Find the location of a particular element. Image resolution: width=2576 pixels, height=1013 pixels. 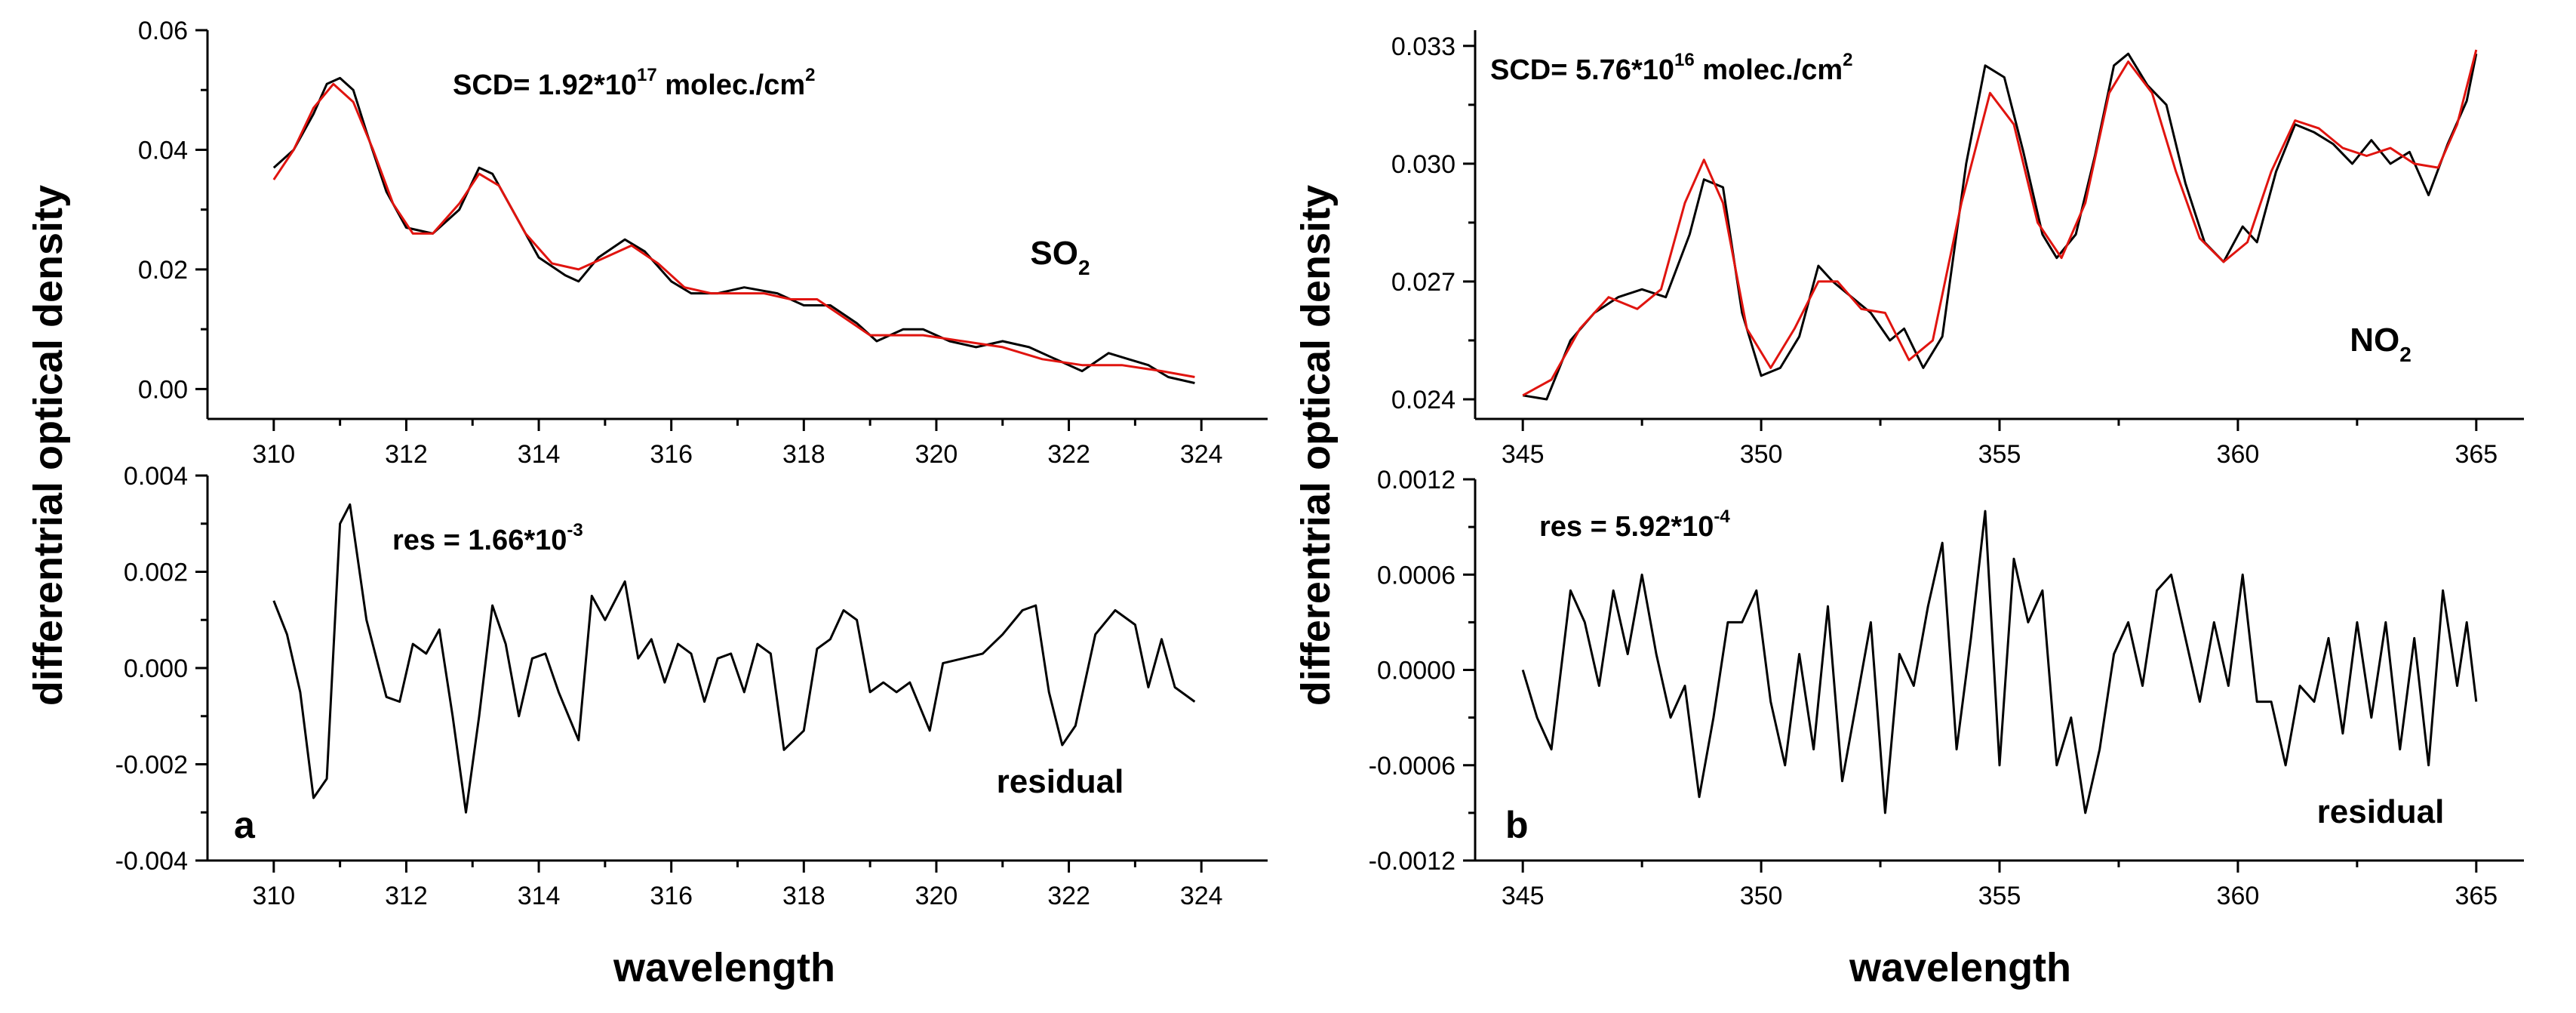

annotation-exponent: -4 is located at coordinates (1722, 516).